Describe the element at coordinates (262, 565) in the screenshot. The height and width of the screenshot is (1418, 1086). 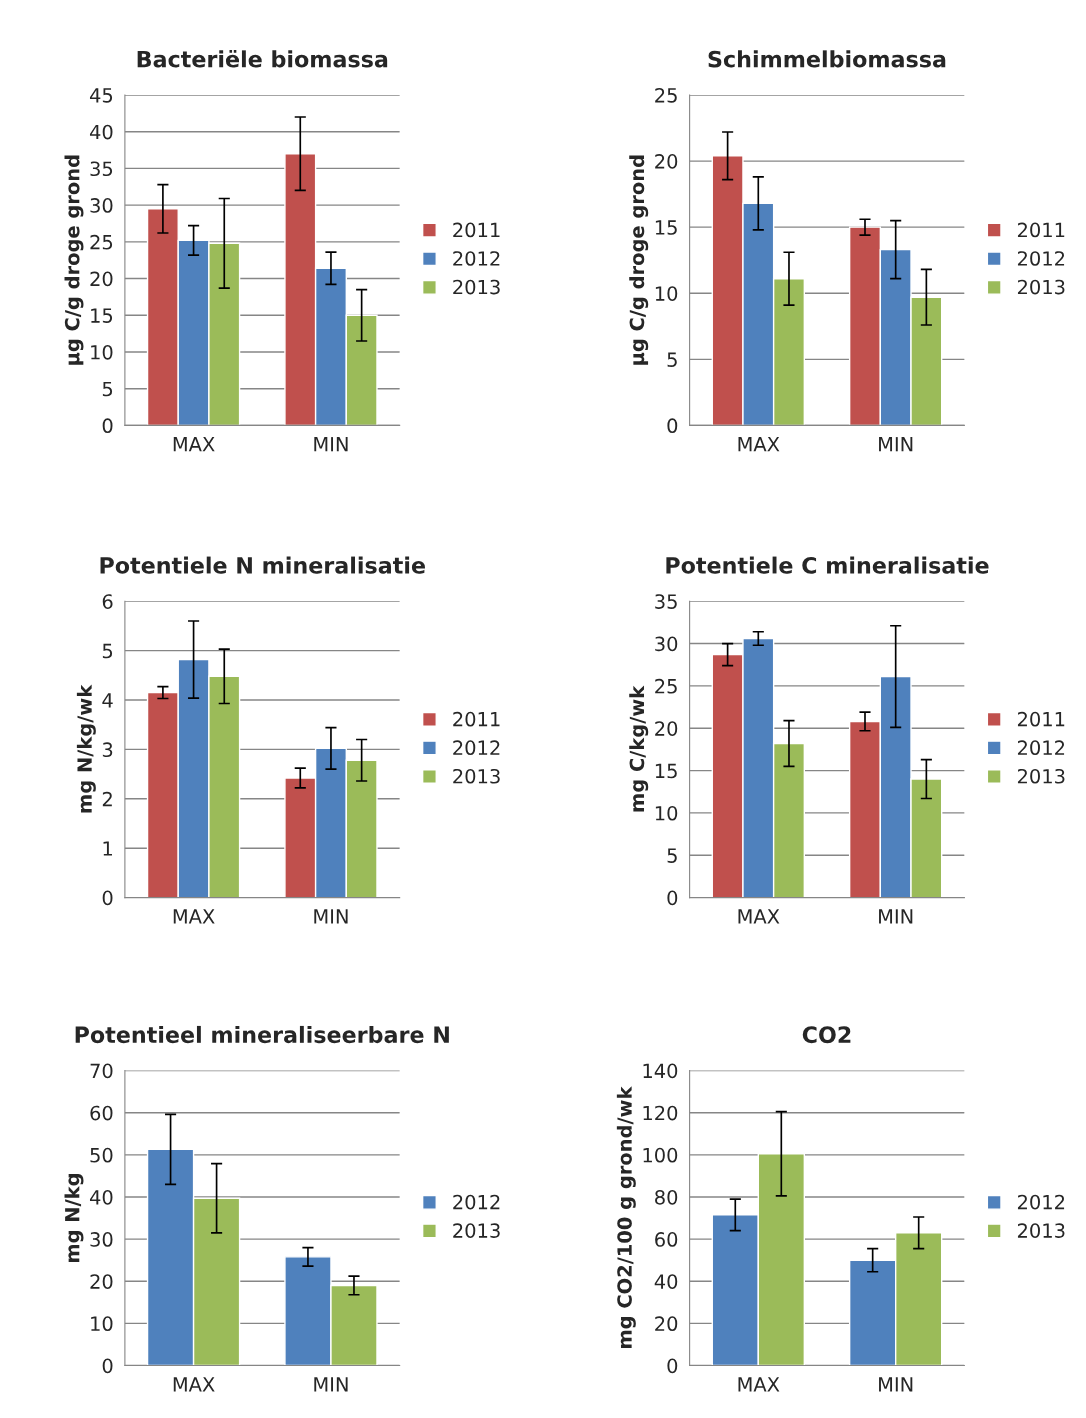
I see `chart-title: Potentiele N mineralisatie` at that location.